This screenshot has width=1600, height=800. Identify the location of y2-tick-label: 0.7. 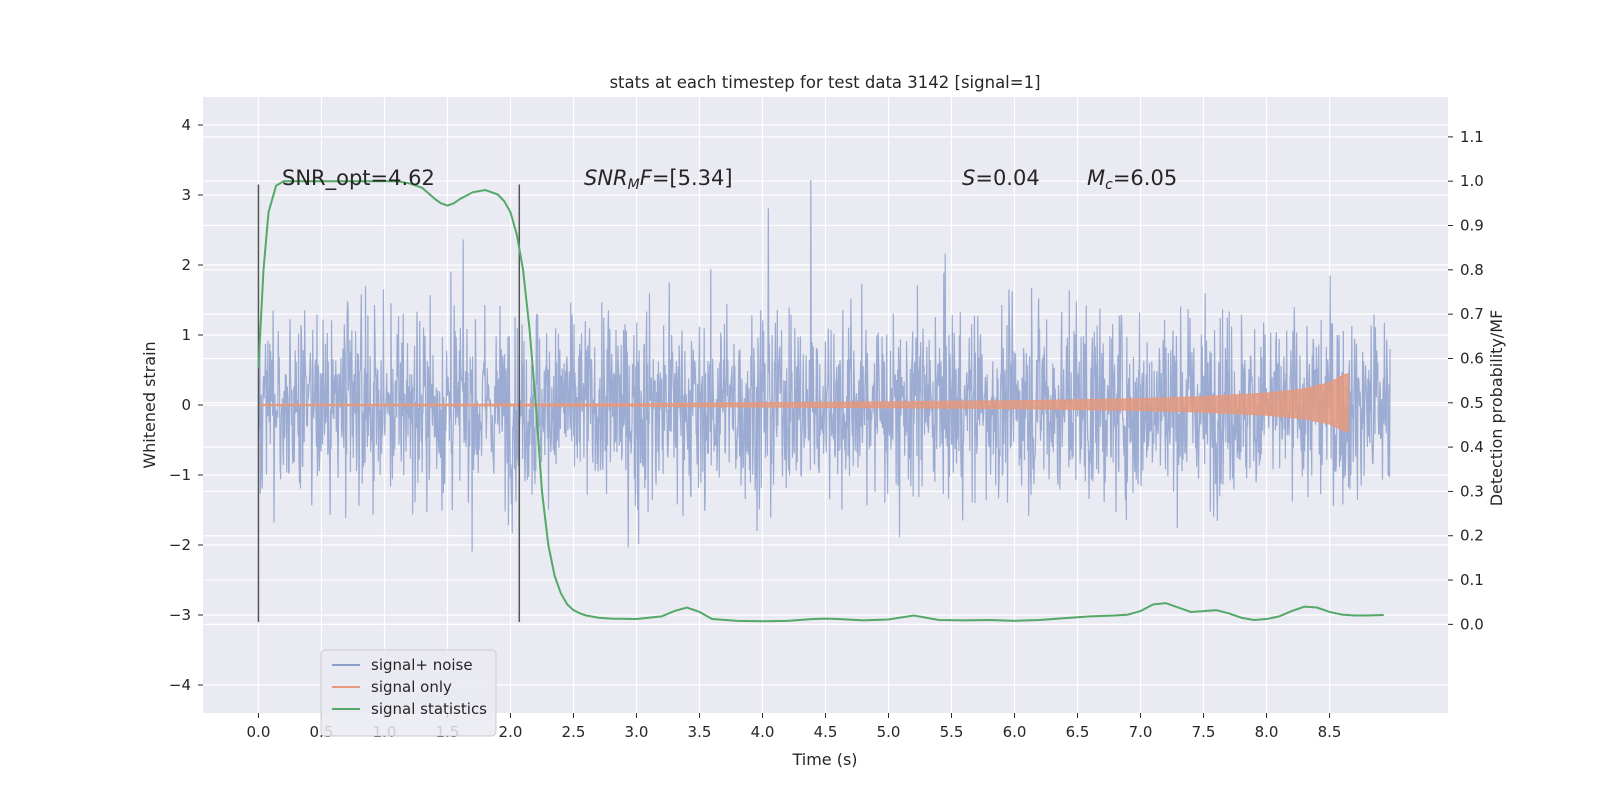
(1472, 314).